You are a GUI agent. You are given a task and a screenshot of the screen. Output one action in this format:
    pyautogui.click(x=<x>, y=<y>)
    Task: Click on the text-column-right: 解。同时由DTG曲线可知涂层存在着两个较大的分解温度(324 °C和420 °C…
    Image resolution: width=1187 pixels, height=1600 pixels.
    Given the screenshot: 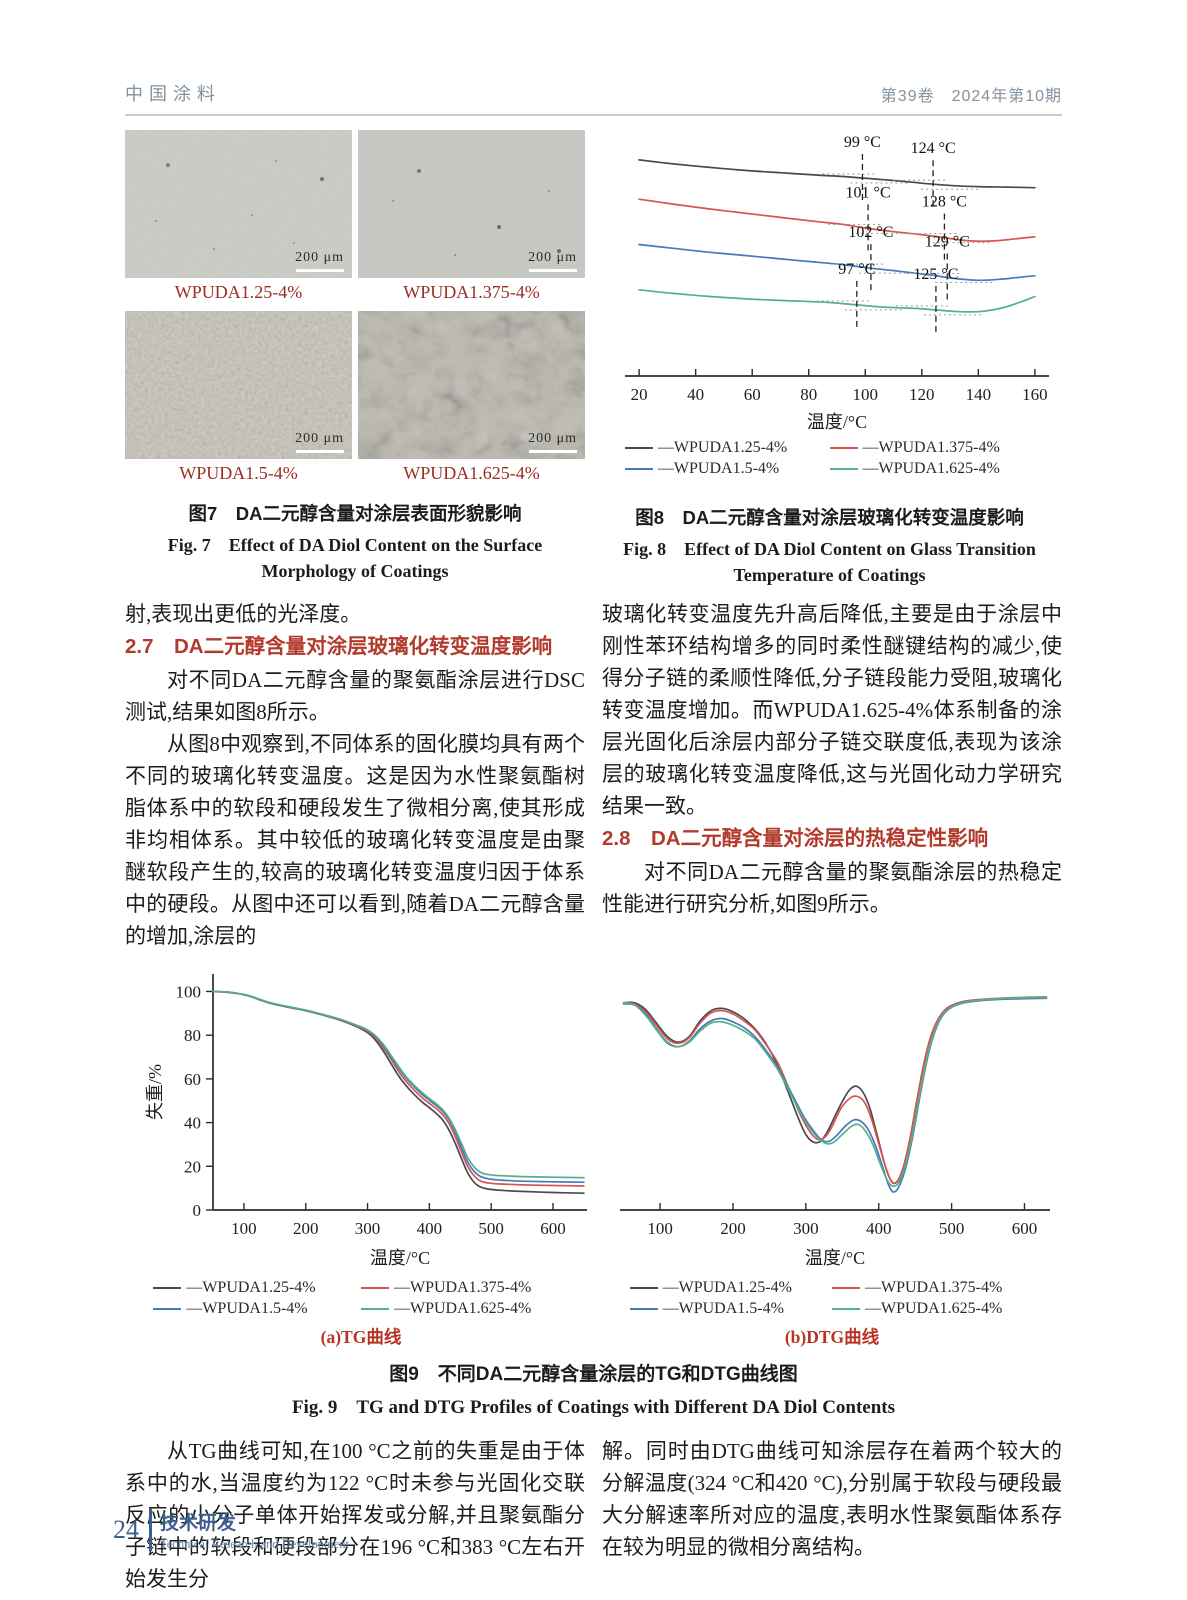 What is the action you would take?
    pyautogui.click(x=832, y=1515)
    